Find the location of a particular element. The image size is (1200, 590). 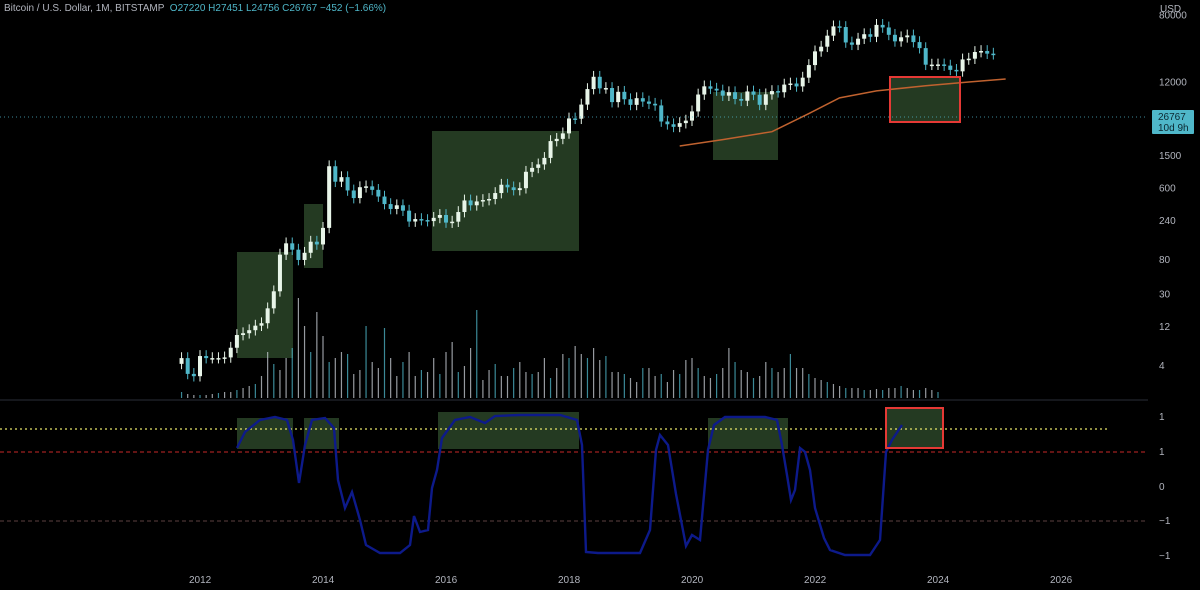

volume-bars is located at coordinates (559, 348).